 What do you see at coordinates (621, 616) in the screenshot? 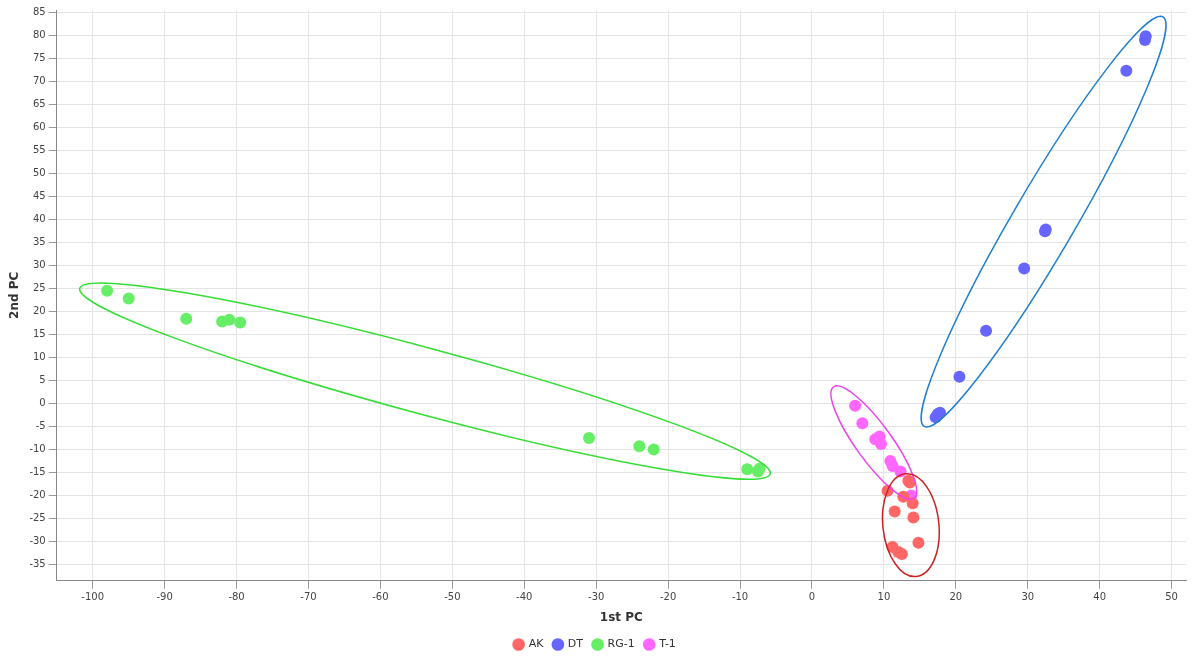
I see `x-axis-title: 1st PC` at bounding box center [621, 616].